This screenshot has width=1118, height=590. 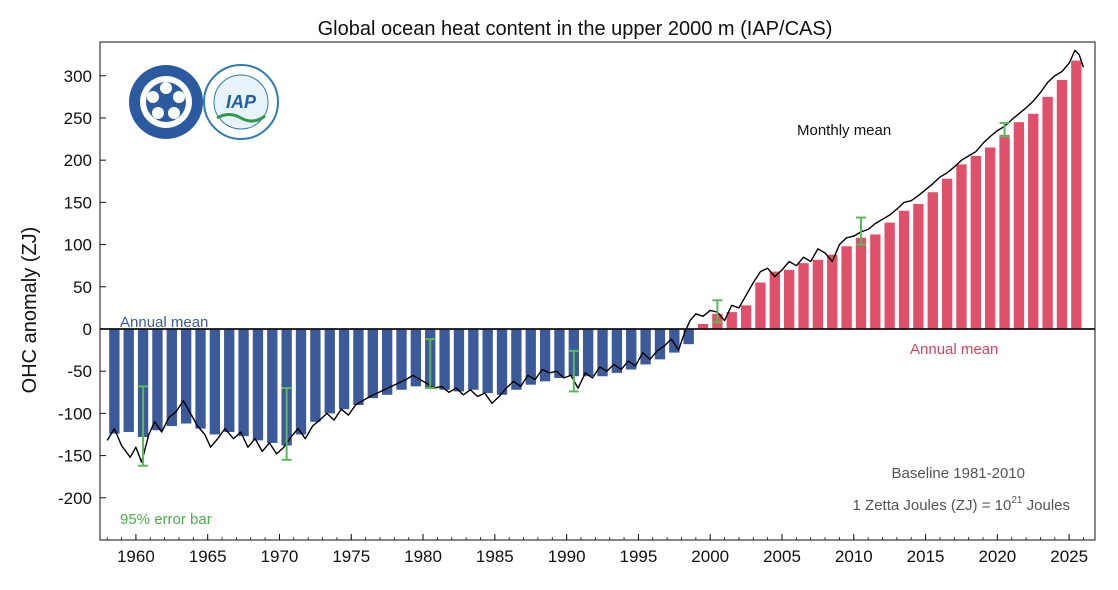 I want to click on annual-bar-2018, so click(x=975, y=242).